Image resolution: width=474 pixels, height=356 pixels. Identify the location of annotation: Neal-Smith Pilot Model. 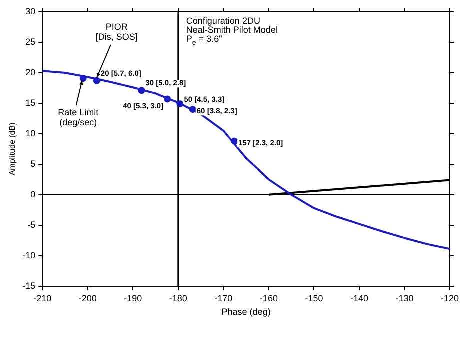
(232, 30).